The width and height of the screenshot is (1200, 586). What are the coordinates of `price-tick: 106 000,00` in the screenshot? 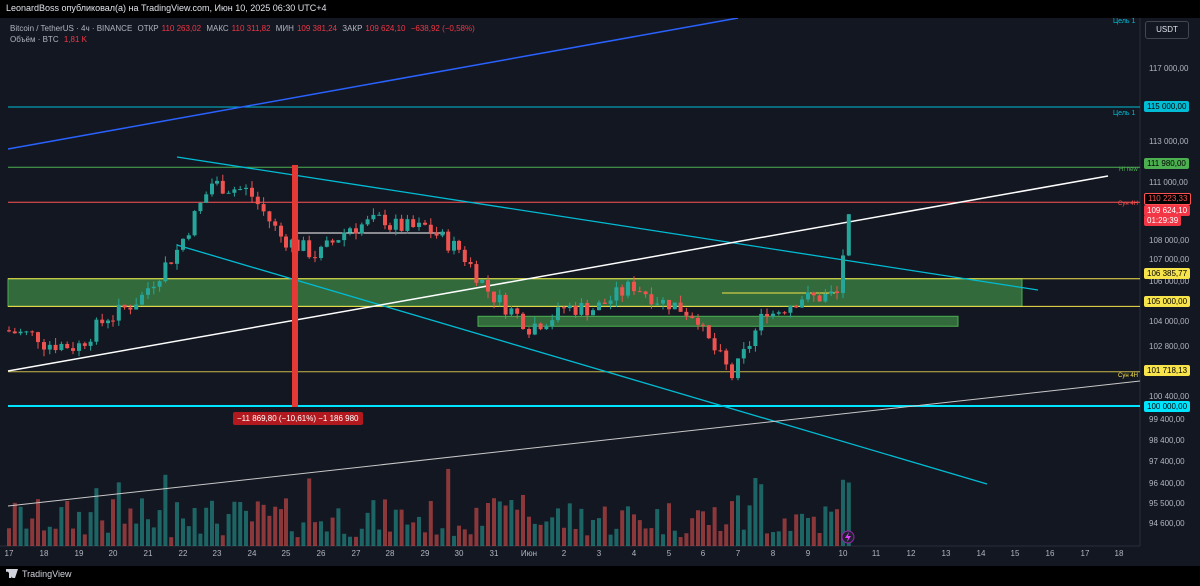 It's located at (1169, 281).